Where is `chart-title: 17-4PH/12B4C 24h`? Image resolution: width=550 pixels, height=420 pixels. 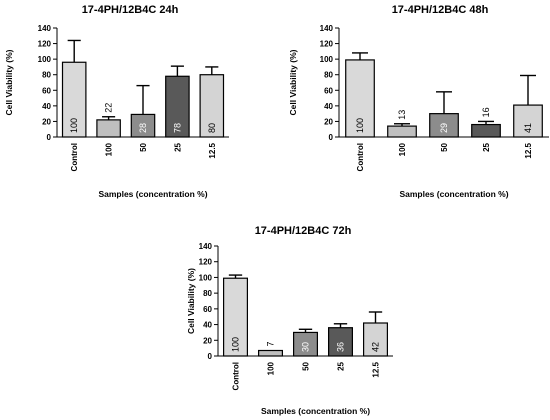 chart-title: 17-4PH/12B4C 24h is located at coordinates (130, 10).